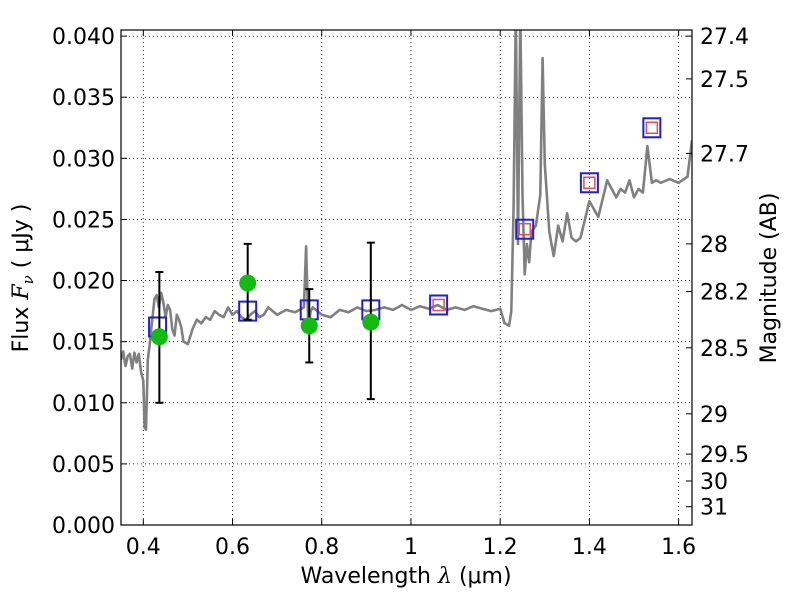 The height and width of the screenshot is (600, 800). What do you see at coordinates (714, 415) in the screenshot?
I see `y2-tick-label: 29` at bounding box center [714, 415].